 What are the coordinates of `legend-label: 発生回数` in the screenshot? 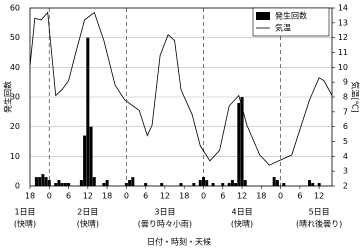 It's located at (291, 16).